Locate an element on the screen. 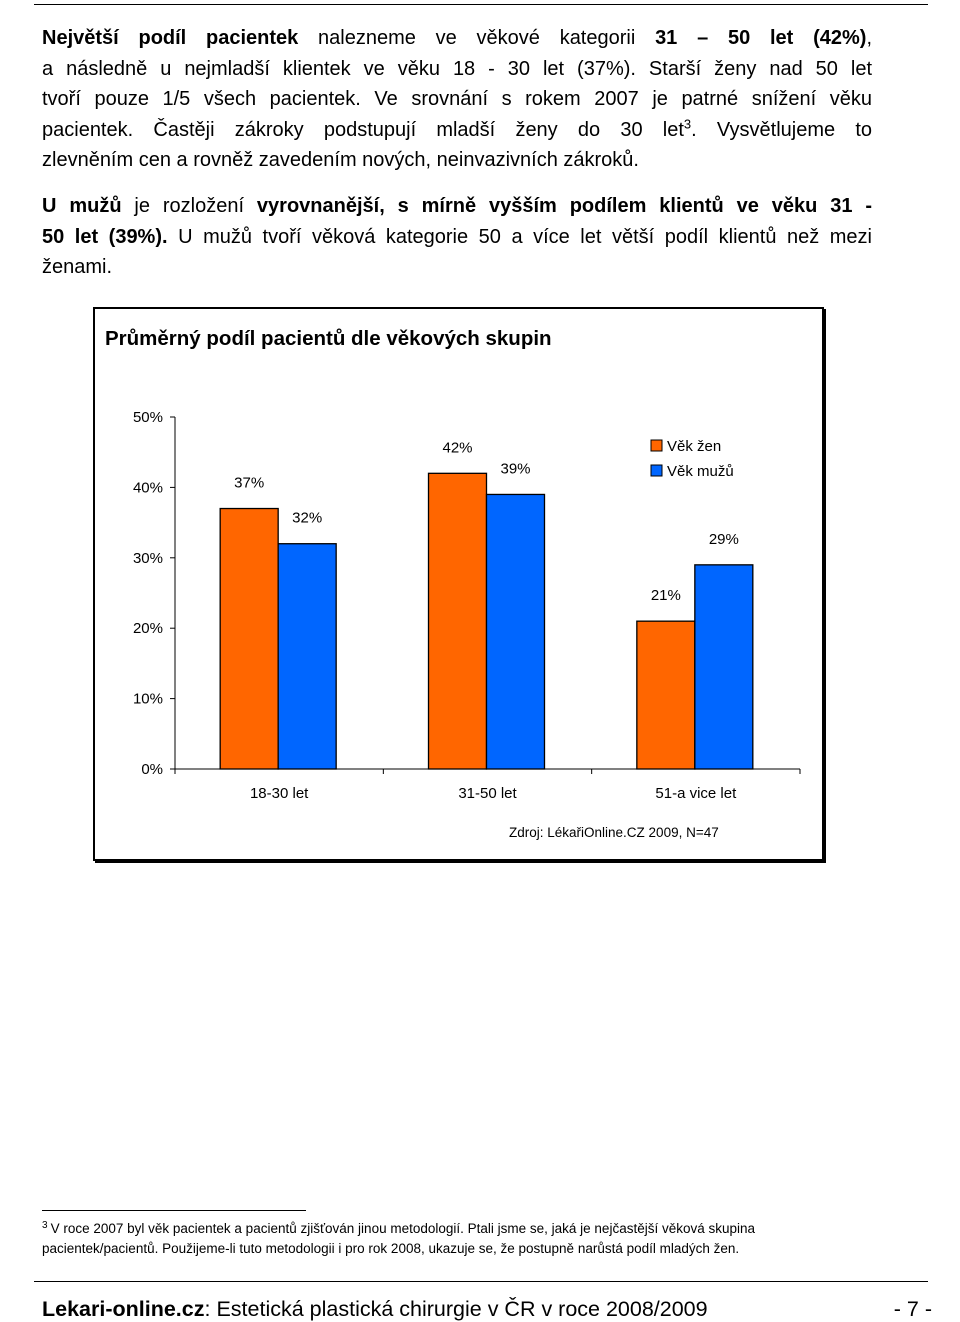 This screenshot has height=1322, width=960. legend-label: Věk žen is located at coordinates (694, 446).